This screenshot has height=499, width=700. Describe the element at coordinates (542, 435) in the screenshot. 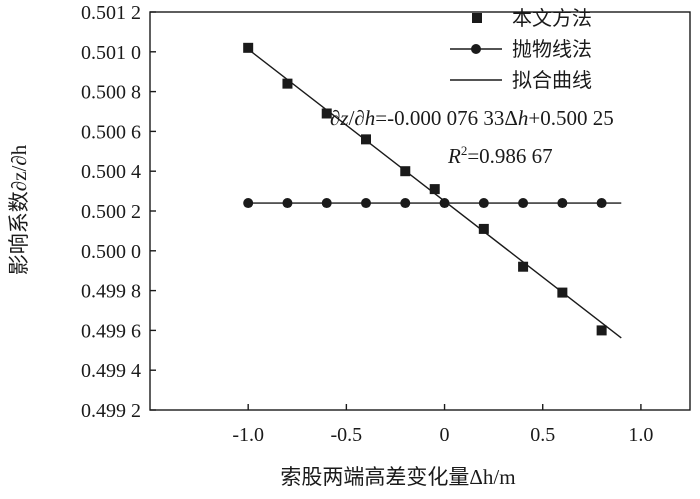

I see `x-tick-label: 0.5` at that location.